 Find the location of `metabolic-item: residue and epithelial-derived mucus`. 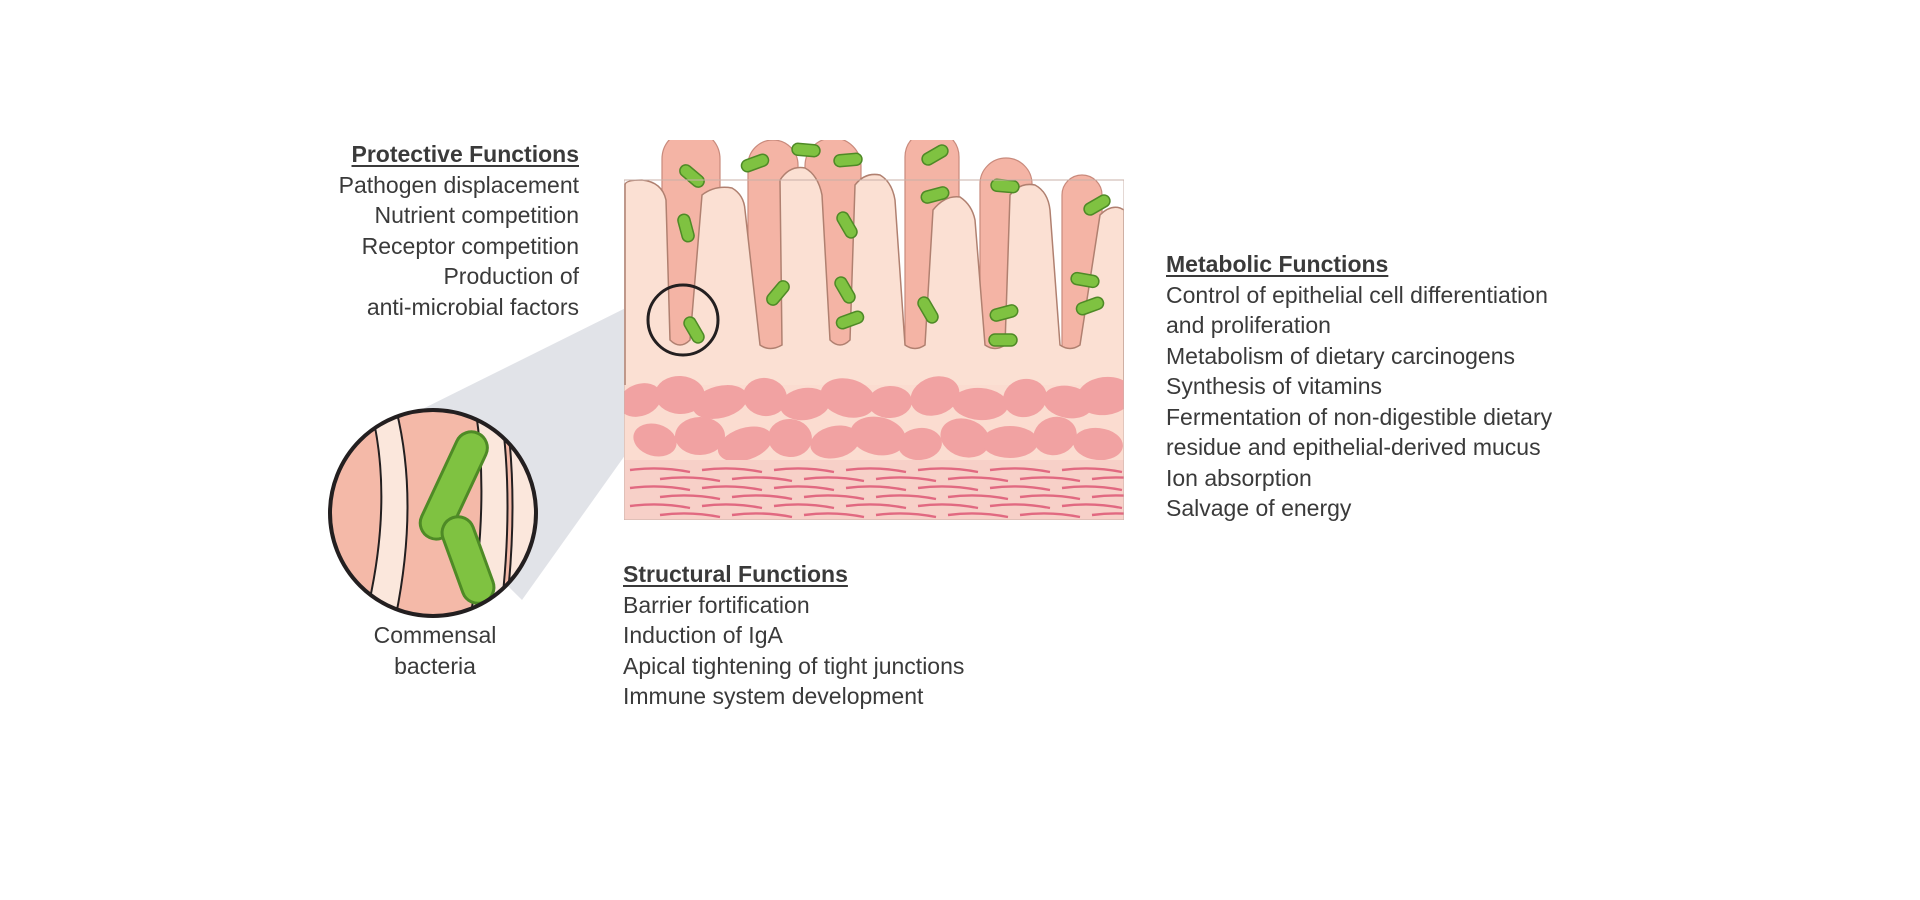

metabolic-item: residue and epithelial-derived mucus is located at coordinates (1353, 447).